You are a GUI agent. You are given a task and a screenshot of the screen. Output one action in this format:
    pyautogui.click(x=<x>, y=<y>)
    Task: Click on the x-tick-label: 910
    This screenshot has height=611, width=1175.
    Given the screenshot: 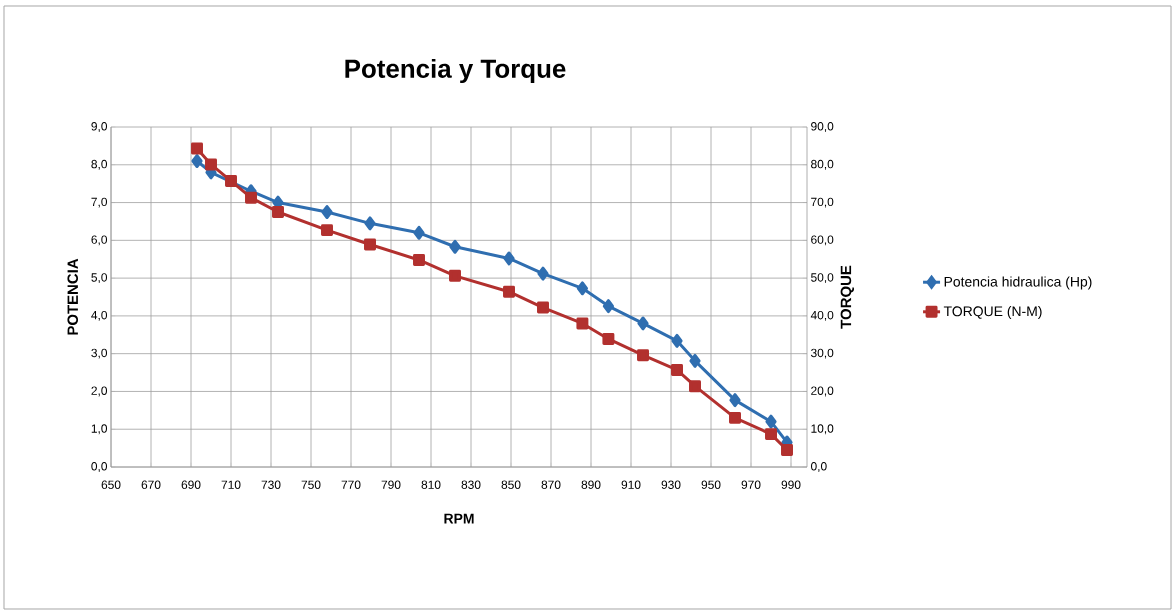 What is the action you would take?
    pyautogui.click(x=631, y=484)
    